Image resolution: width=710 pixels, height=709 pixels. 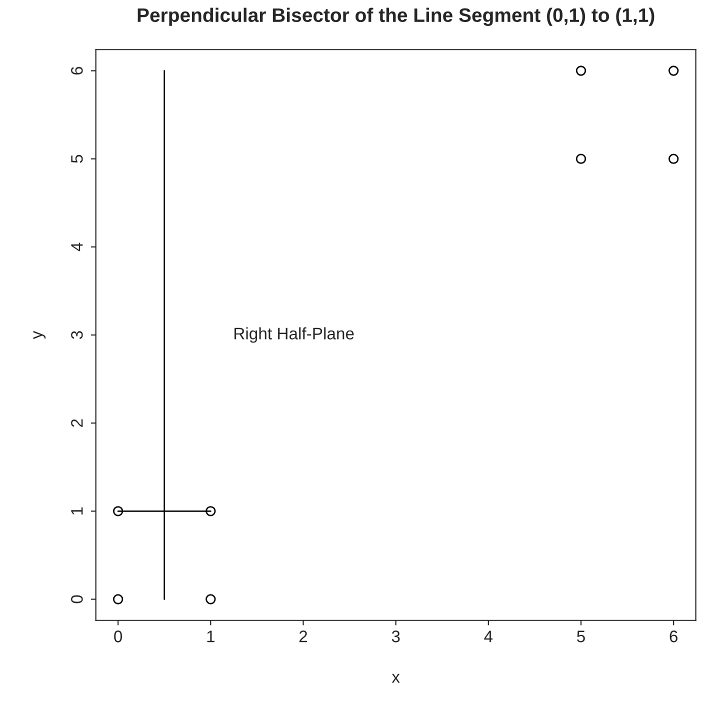 What do you see at coordinates (77, 70) in the screenshot?
I see `y-tick-label: 6` at bounding box center [77, 70].